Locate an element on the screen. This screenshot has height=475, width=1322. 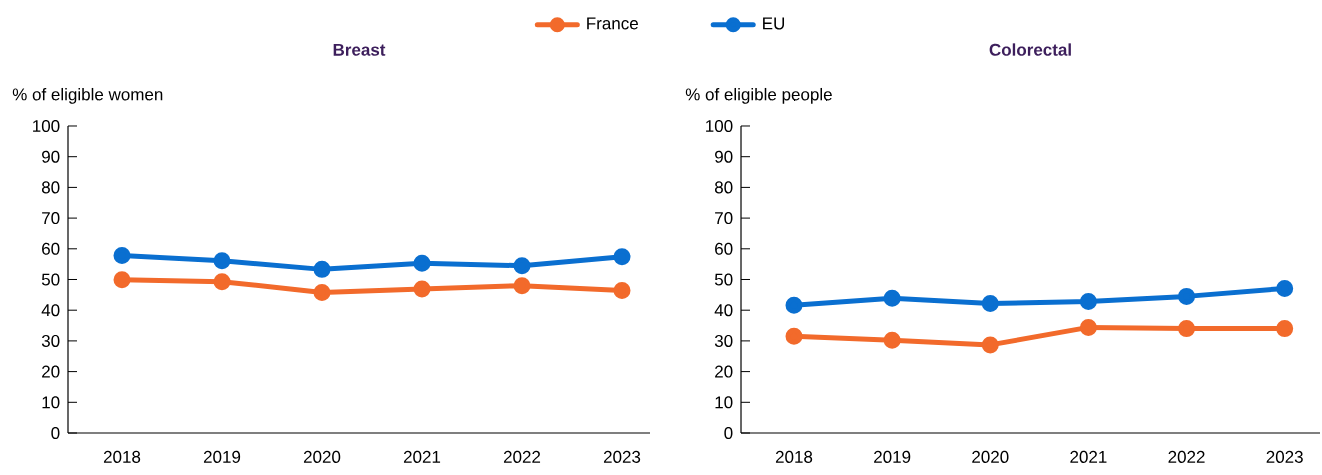
legend-label: EU is located at coordinates (774, 23).